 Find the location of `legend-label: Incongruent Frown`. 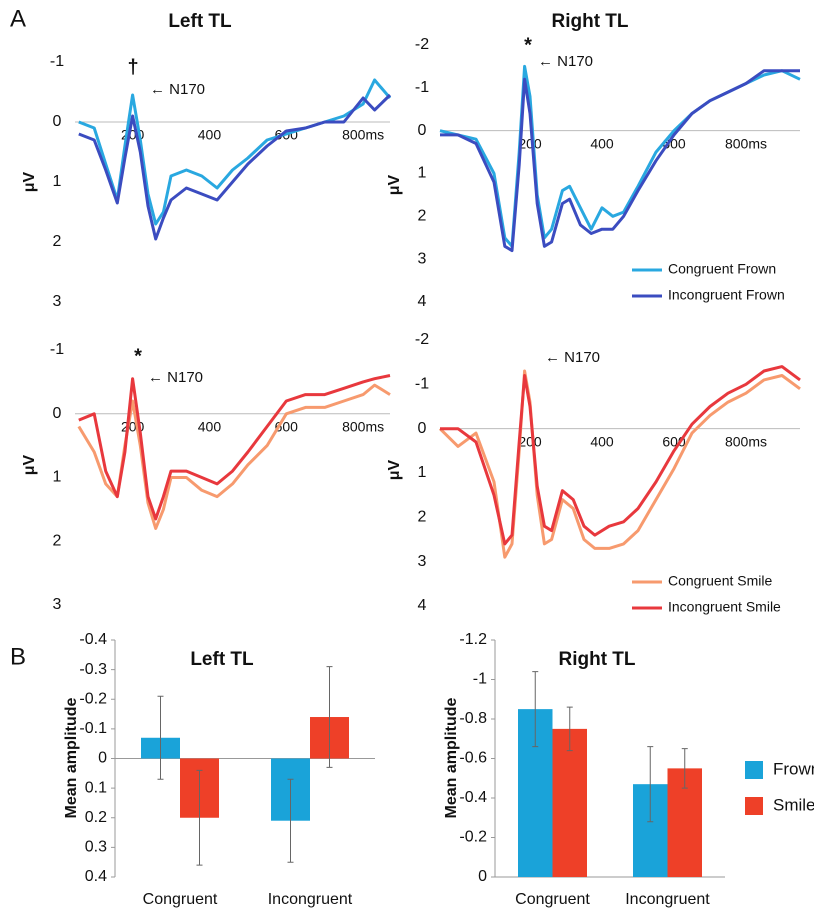

legend-label: Incongruent Frown is located at coordinates (726, 295).